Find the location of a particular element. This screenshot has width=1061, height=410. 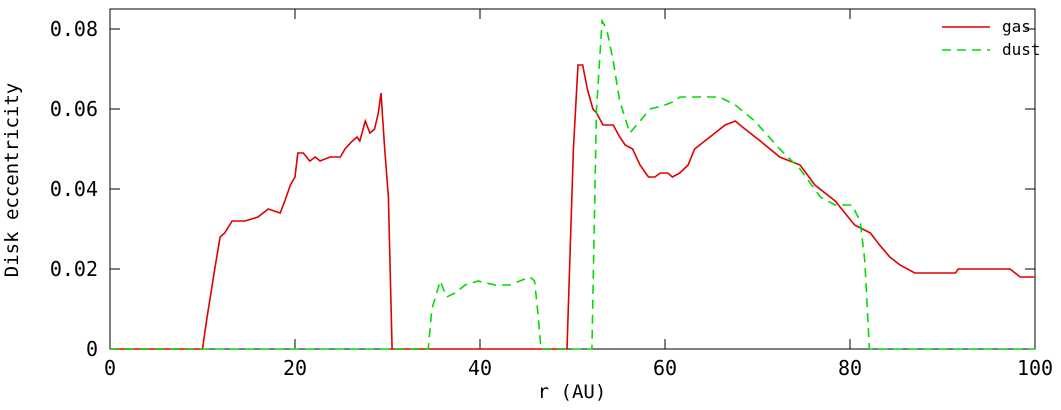

legend-label: dust is located at coordinates (1021, 49).